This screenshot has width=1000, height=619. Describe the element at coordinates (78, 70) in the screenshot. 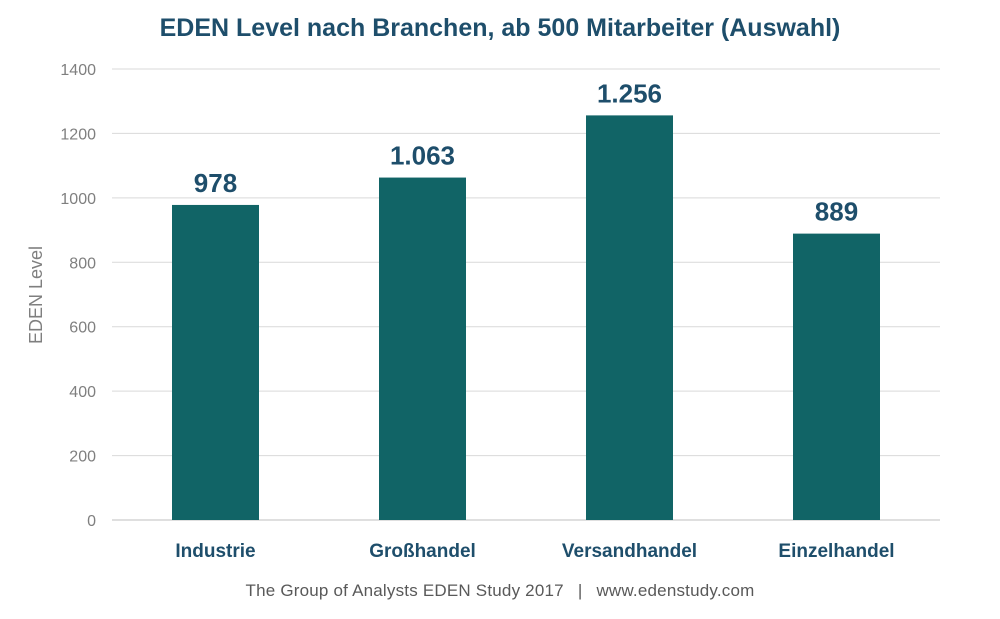

I see `y-tick-label: 1400` at that location.